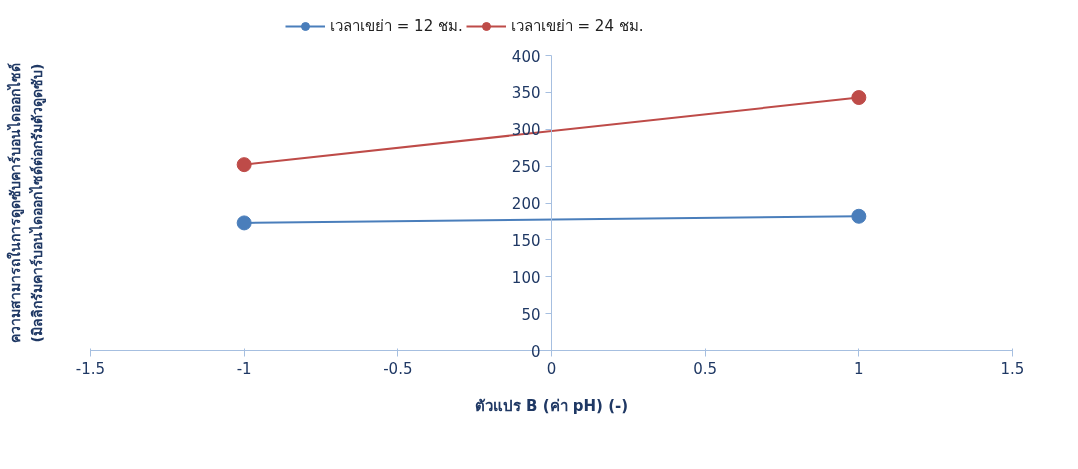 This screenshot has width=1078, height=469. What do you see at coordinates (526, 204) in the screenshot?
I see `y-tick-label: 200` at bounding box center [526, 204].